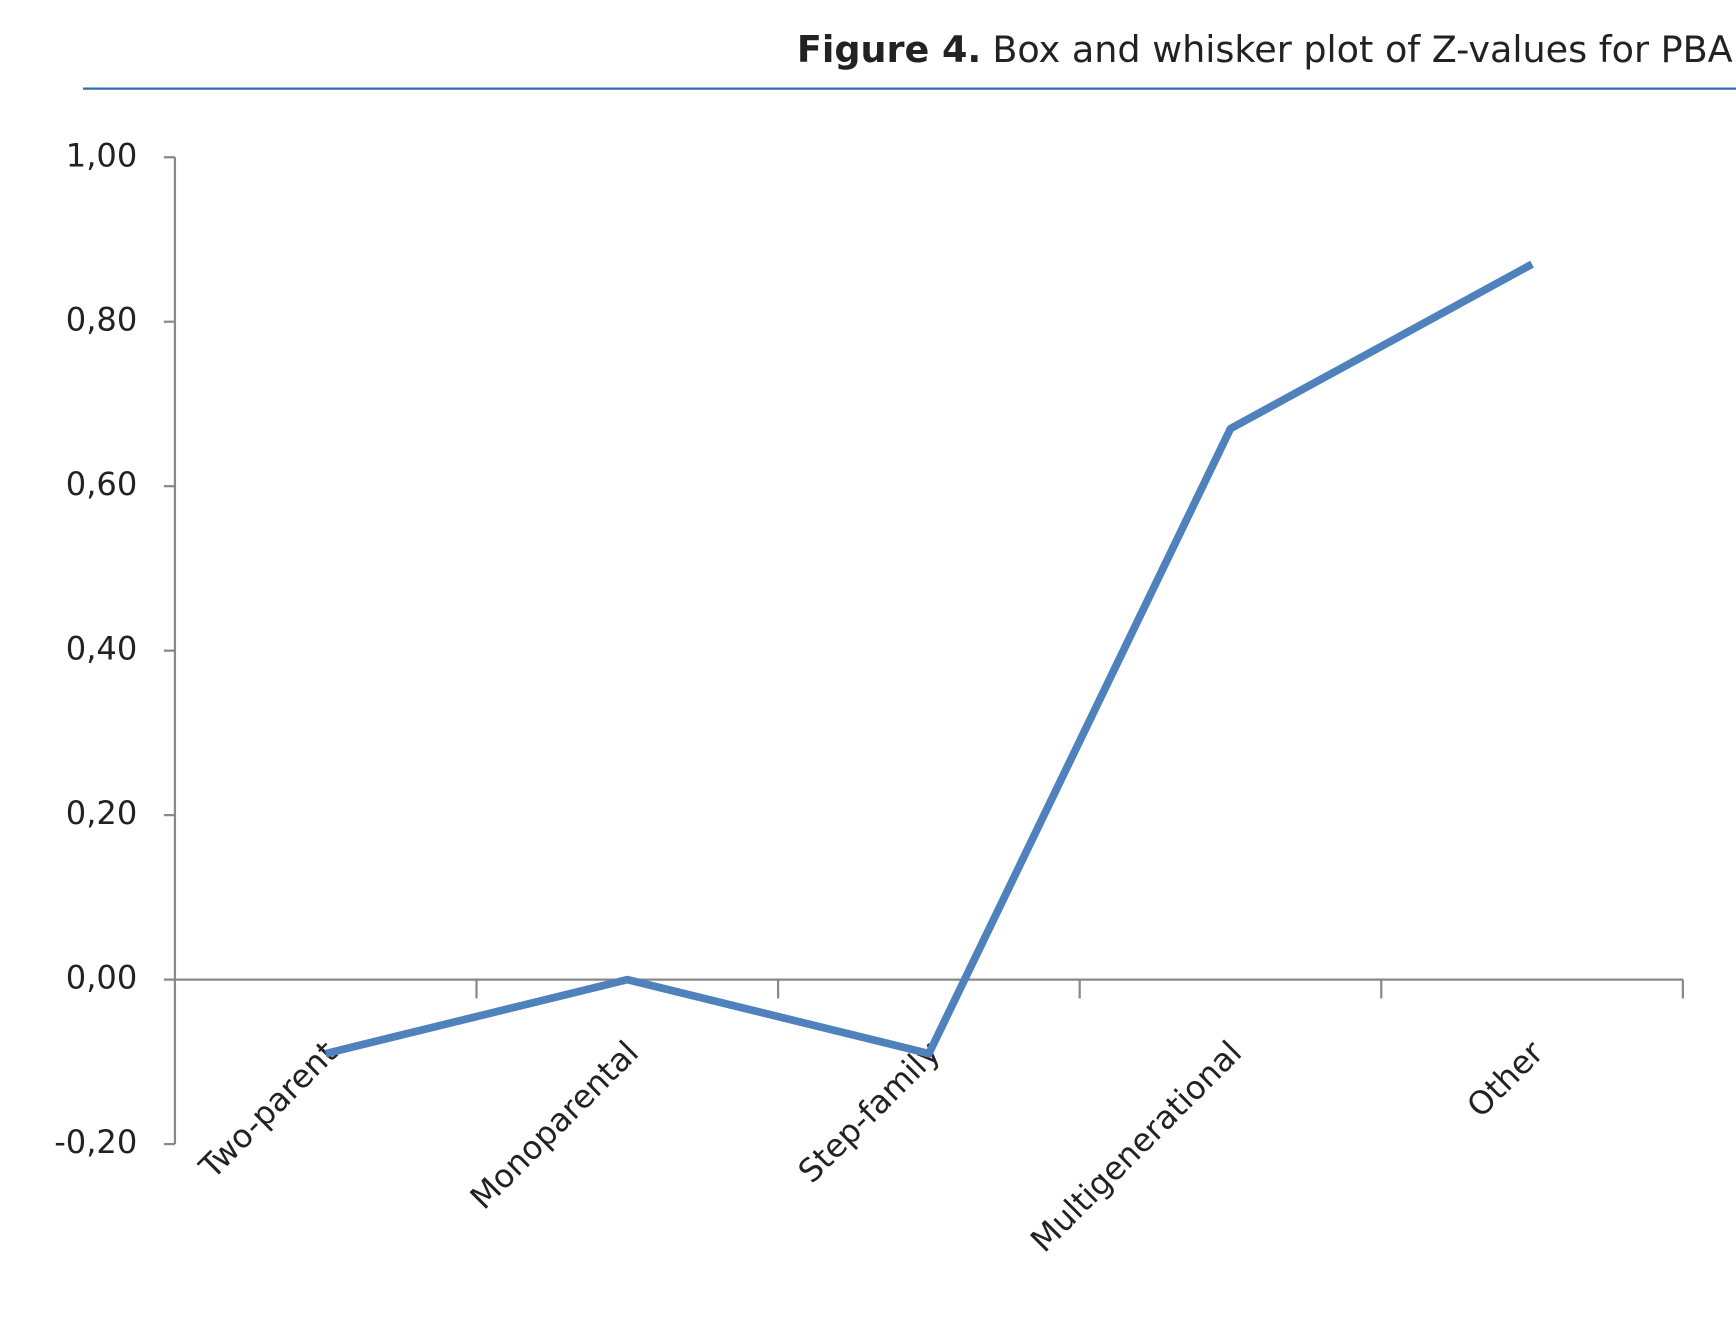 The width and height of the screenshot is (1736, 1329). Describe the element at coordinates (101, 484) in the screenshot. I see `y-tick-label: 0,60` at that location.